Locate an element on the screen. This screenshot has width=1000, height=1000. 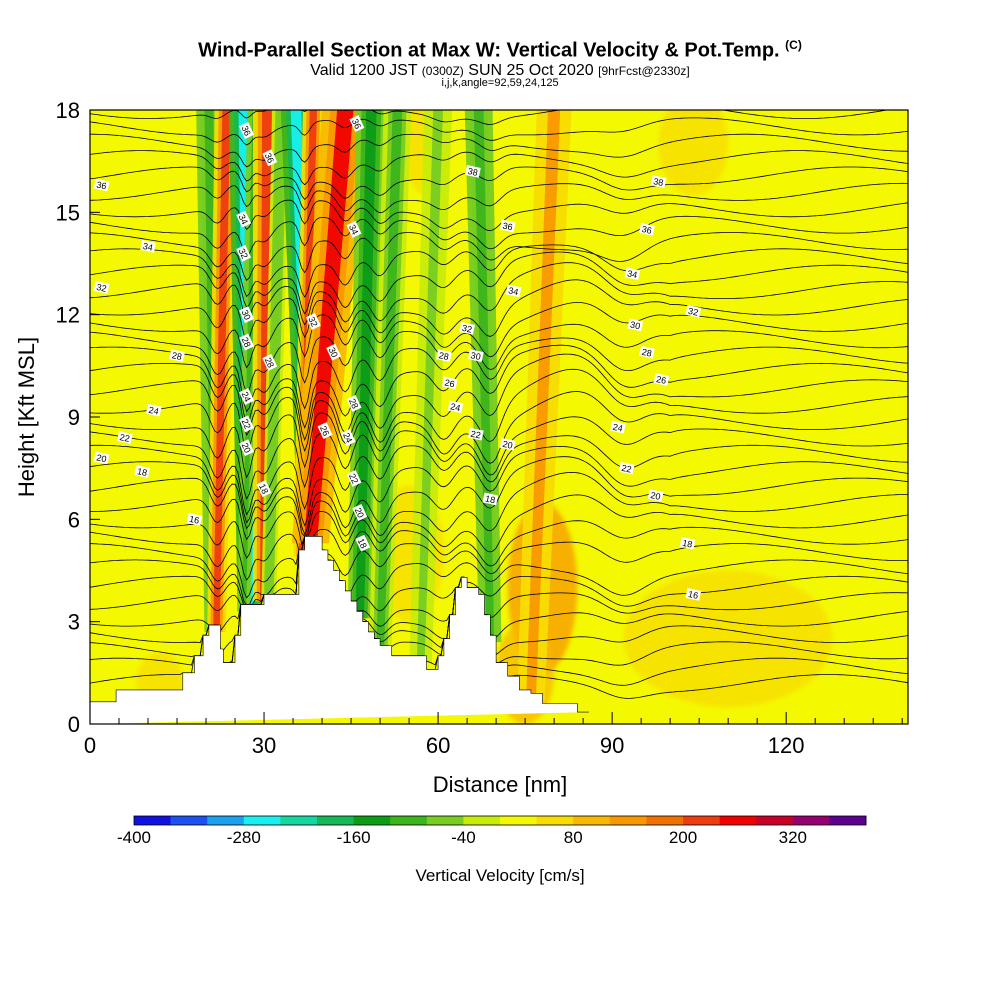
colorbar-tick-label: -280 is located at coordinates (244, 837).